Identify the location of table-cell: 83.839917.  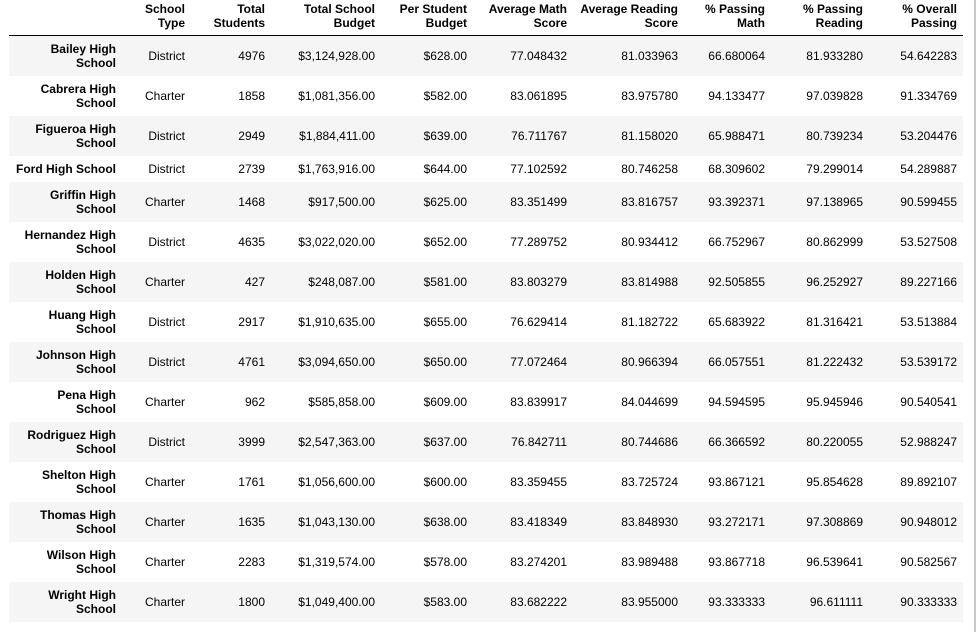
(538, 402).